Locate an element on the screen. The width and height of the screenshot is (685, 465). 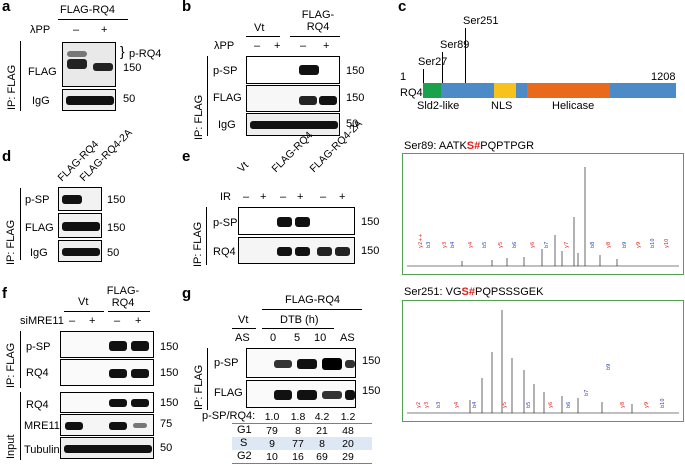
table-cell: 8 is located at coordinates (298, 431).